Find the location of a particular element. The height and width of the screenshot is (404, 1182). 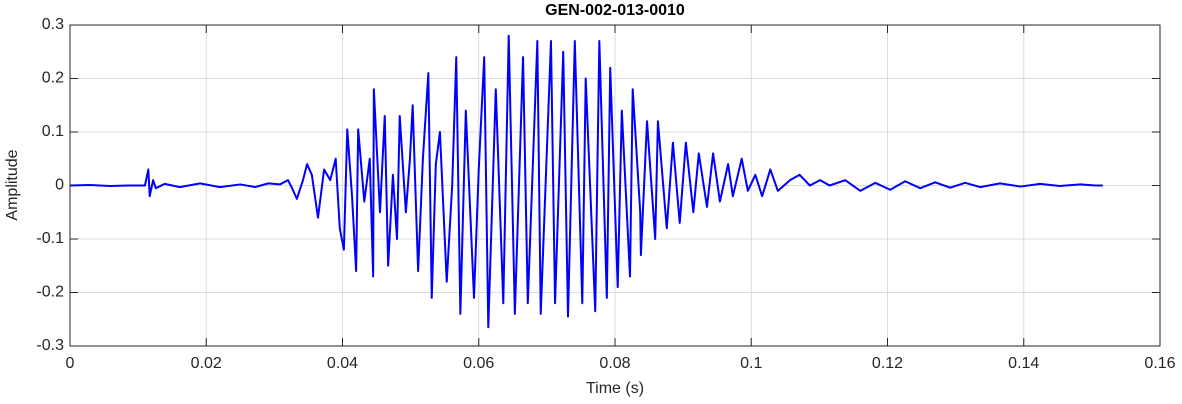

y-tick-label: 0.1 is located at coordinates (53, 131).